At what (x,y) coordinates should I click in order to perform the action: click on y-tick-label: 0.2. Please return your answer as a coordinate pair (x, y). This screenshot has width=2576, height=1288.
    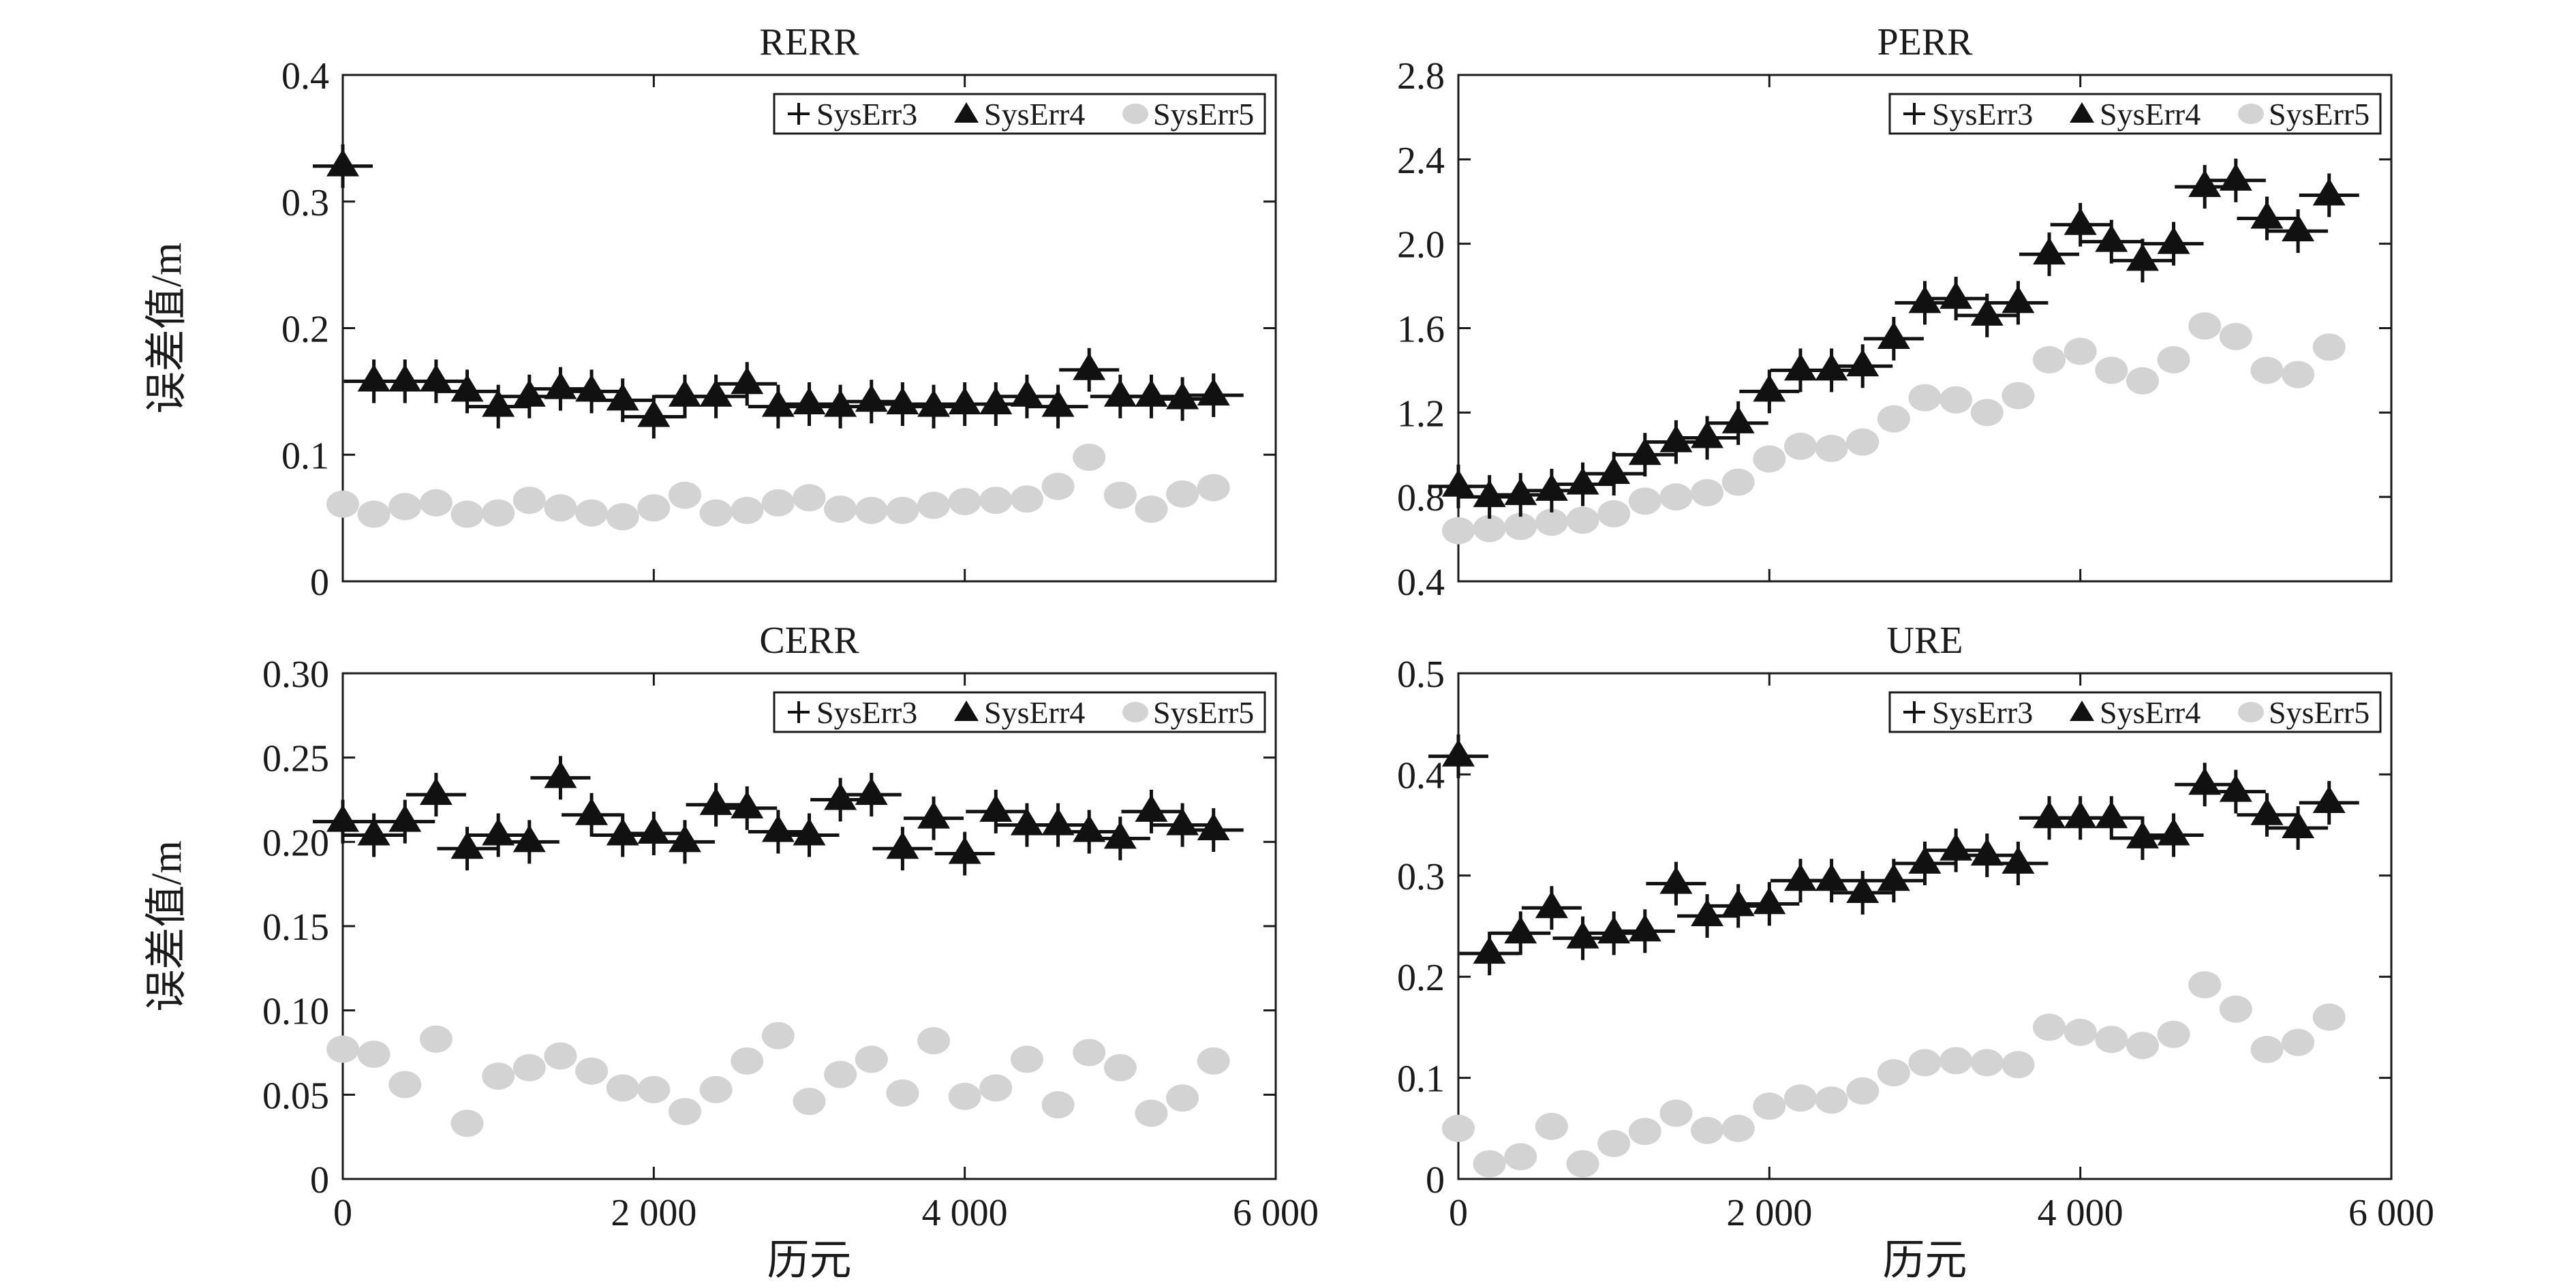
    Looking at the image, I should click on (305, 330).